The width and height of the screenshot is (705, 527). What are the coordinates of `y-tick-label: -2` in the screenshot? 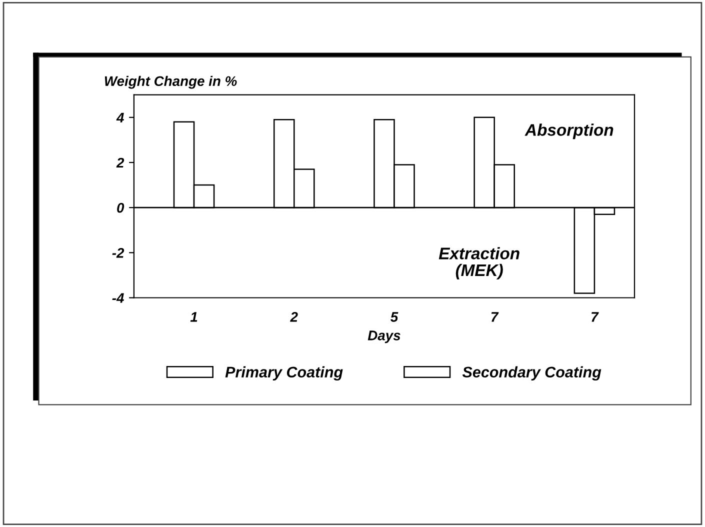 It's located at (118, 253).